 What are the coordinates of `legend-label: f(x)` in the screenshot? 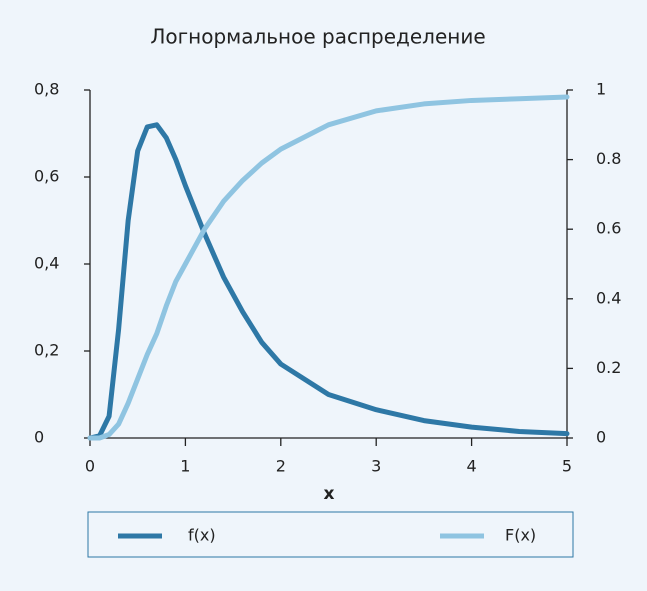 It's located at (202, 535).